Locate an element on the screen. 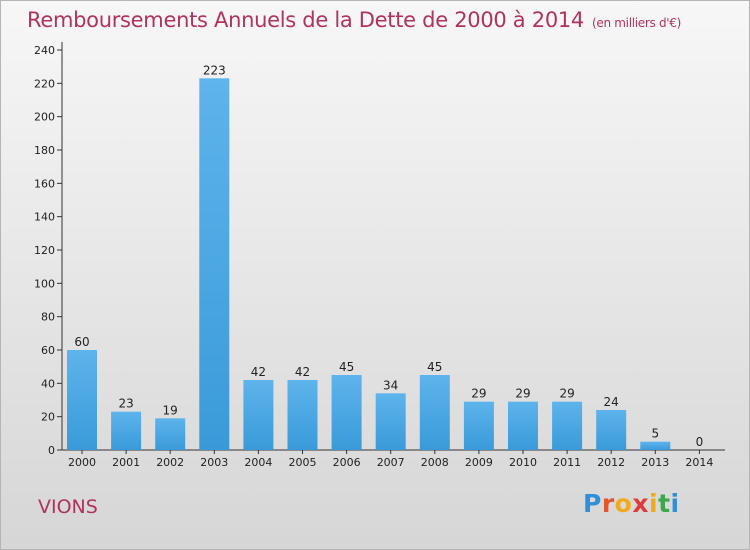 This screenshot has width=750, height=550. y-tick-label: 120 is located at coordinates (44, 250).